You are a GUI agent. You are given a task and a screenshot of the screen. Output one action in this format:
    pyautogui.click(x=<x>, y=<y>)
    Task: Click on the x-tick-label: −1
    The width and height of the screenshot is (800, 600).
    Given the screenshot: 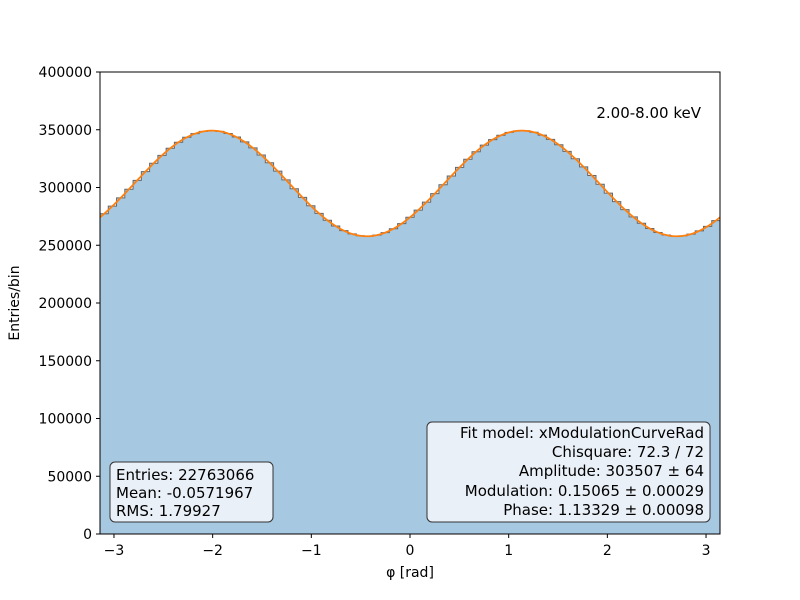 What is the action you would take?
    pyautogui.click(x=311, y=551)
    